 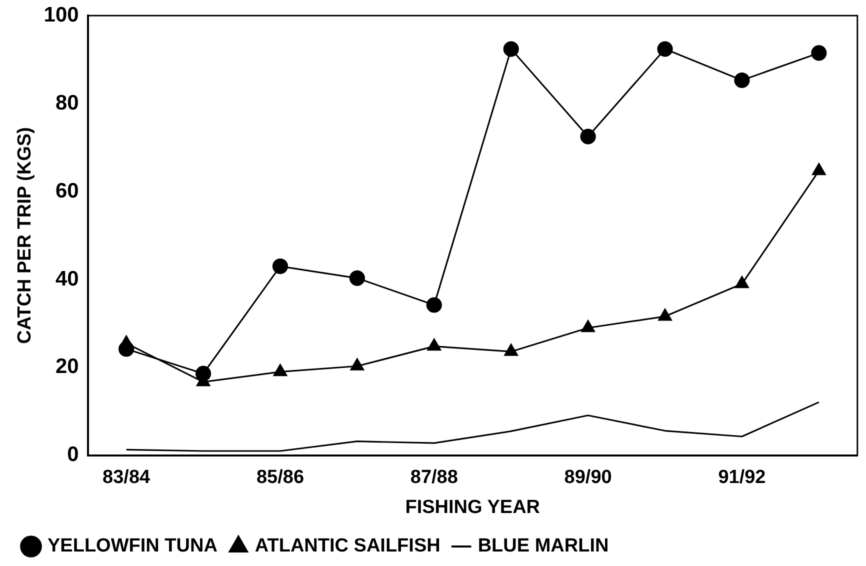 I want to click on y-tick-label: 100, so click(x=61, y=14).